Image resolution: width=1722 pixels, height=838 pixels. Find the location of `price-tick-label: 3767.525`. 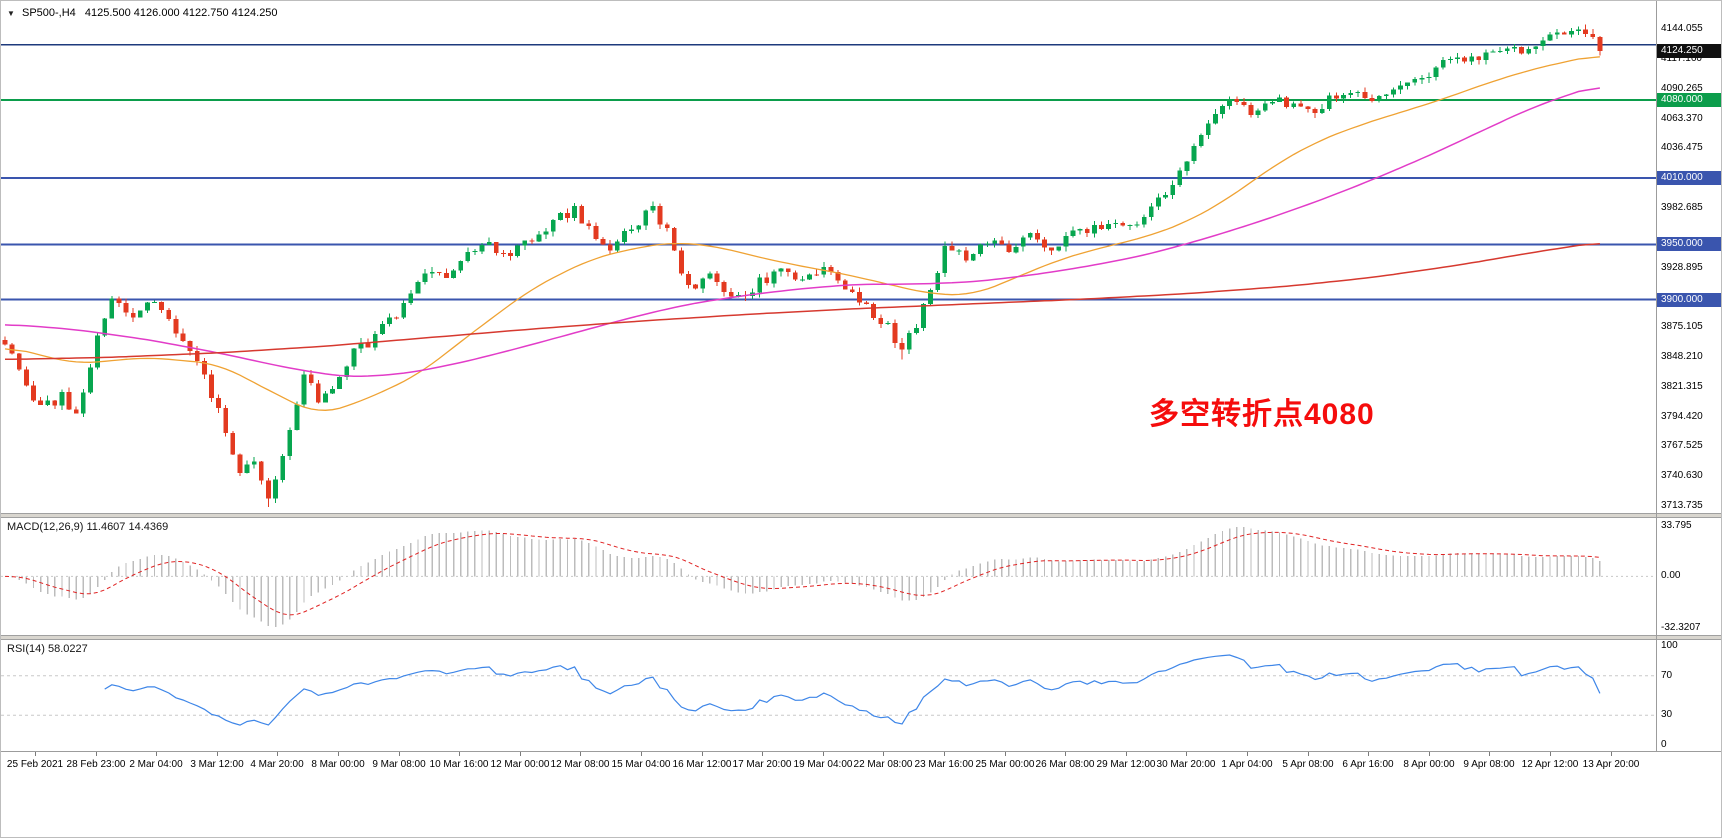

price-tick-label: 3767.525 is located at coordinates (1682, 445).